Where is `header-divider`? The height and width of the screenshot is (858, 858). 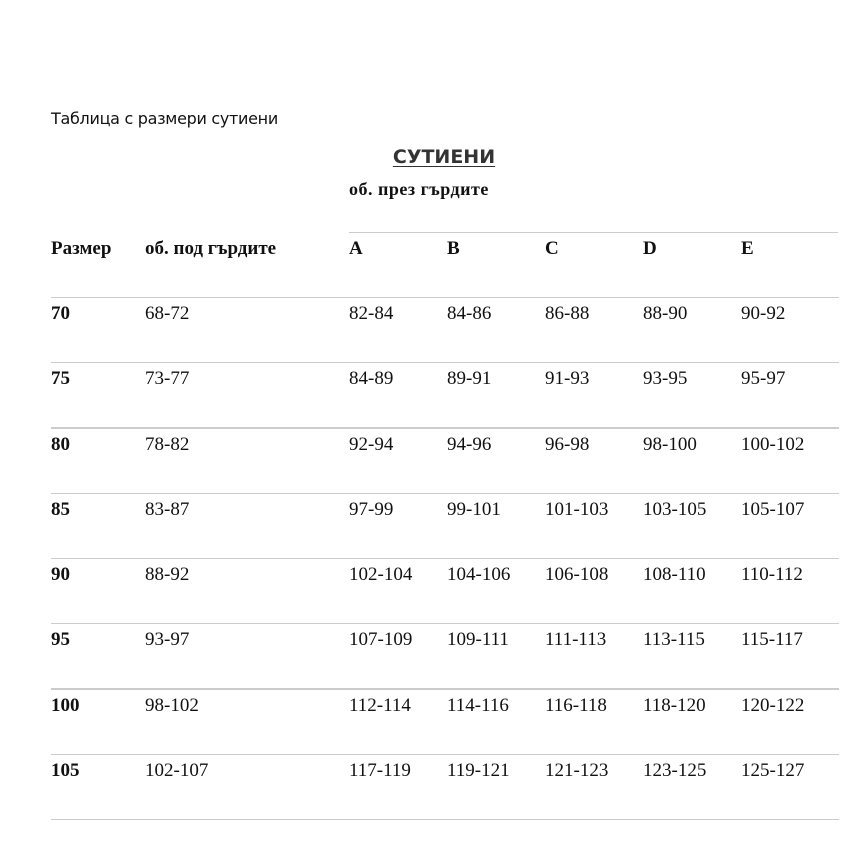 header-divider is located at coordinates (593, 232).